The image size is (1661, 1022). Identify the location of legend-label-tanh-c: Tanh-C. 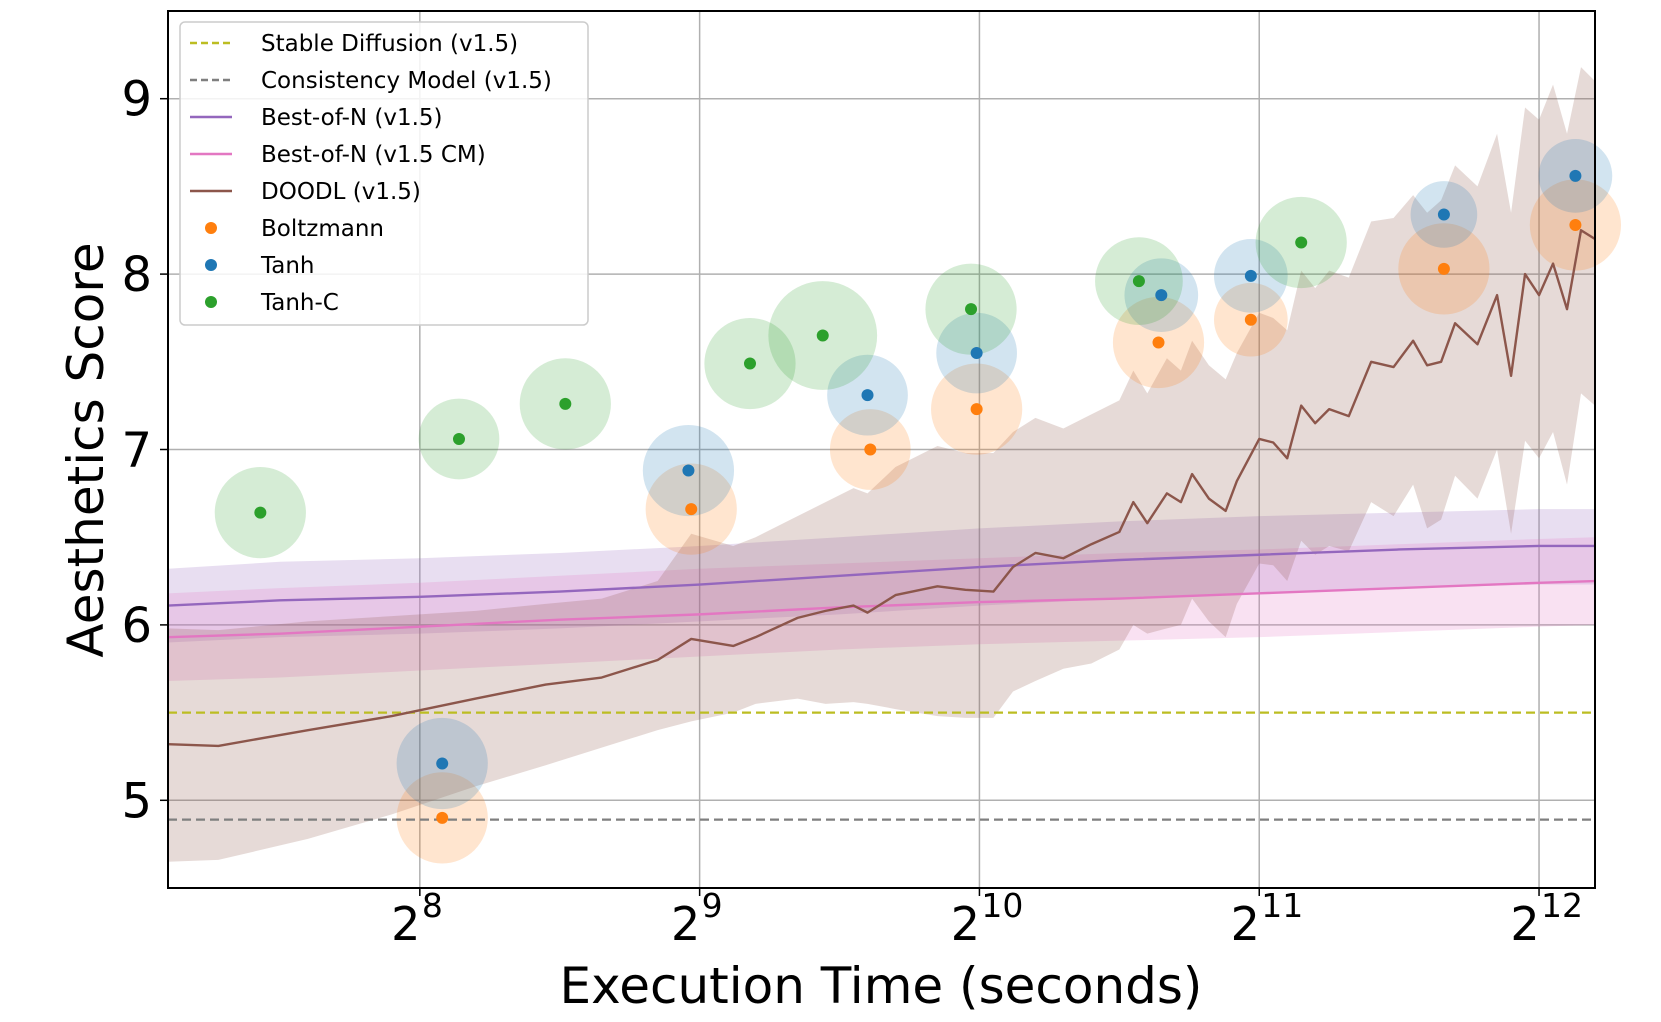
(299, 303).